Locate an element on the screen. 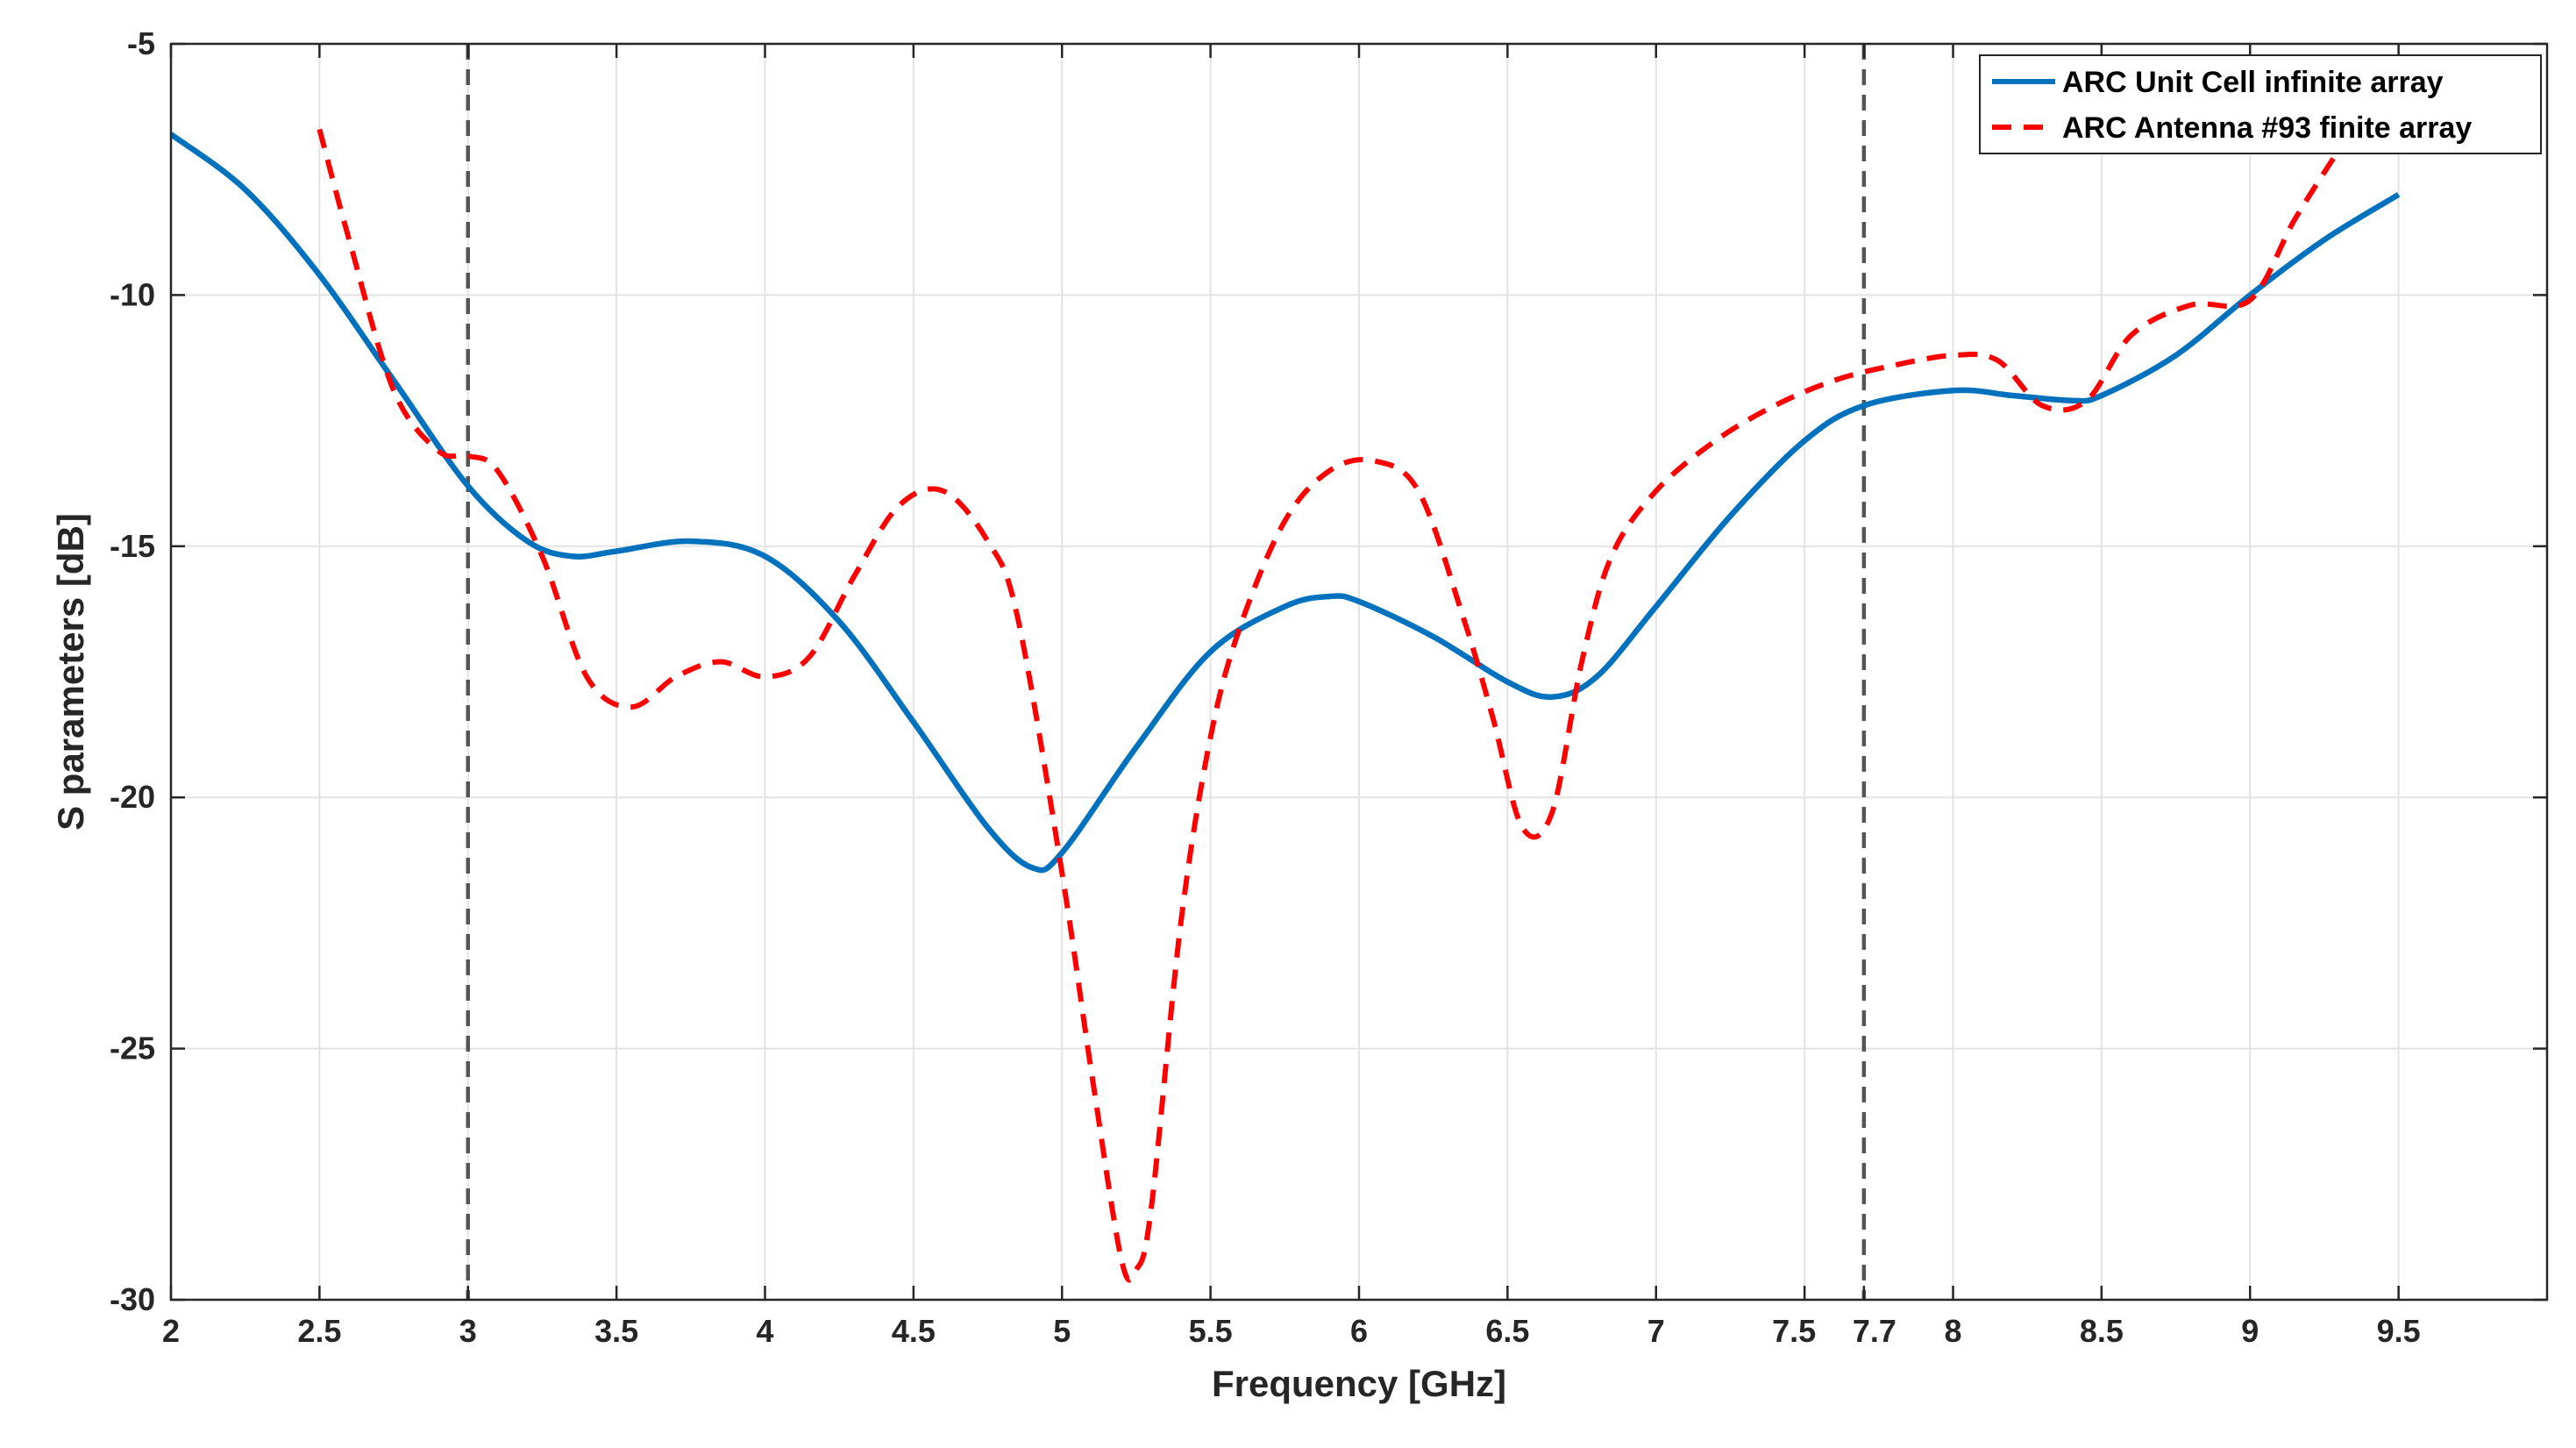 This screenshot has width=2576, height=1448. y-tick-label: -30 is located at coordinates (132, 1299).